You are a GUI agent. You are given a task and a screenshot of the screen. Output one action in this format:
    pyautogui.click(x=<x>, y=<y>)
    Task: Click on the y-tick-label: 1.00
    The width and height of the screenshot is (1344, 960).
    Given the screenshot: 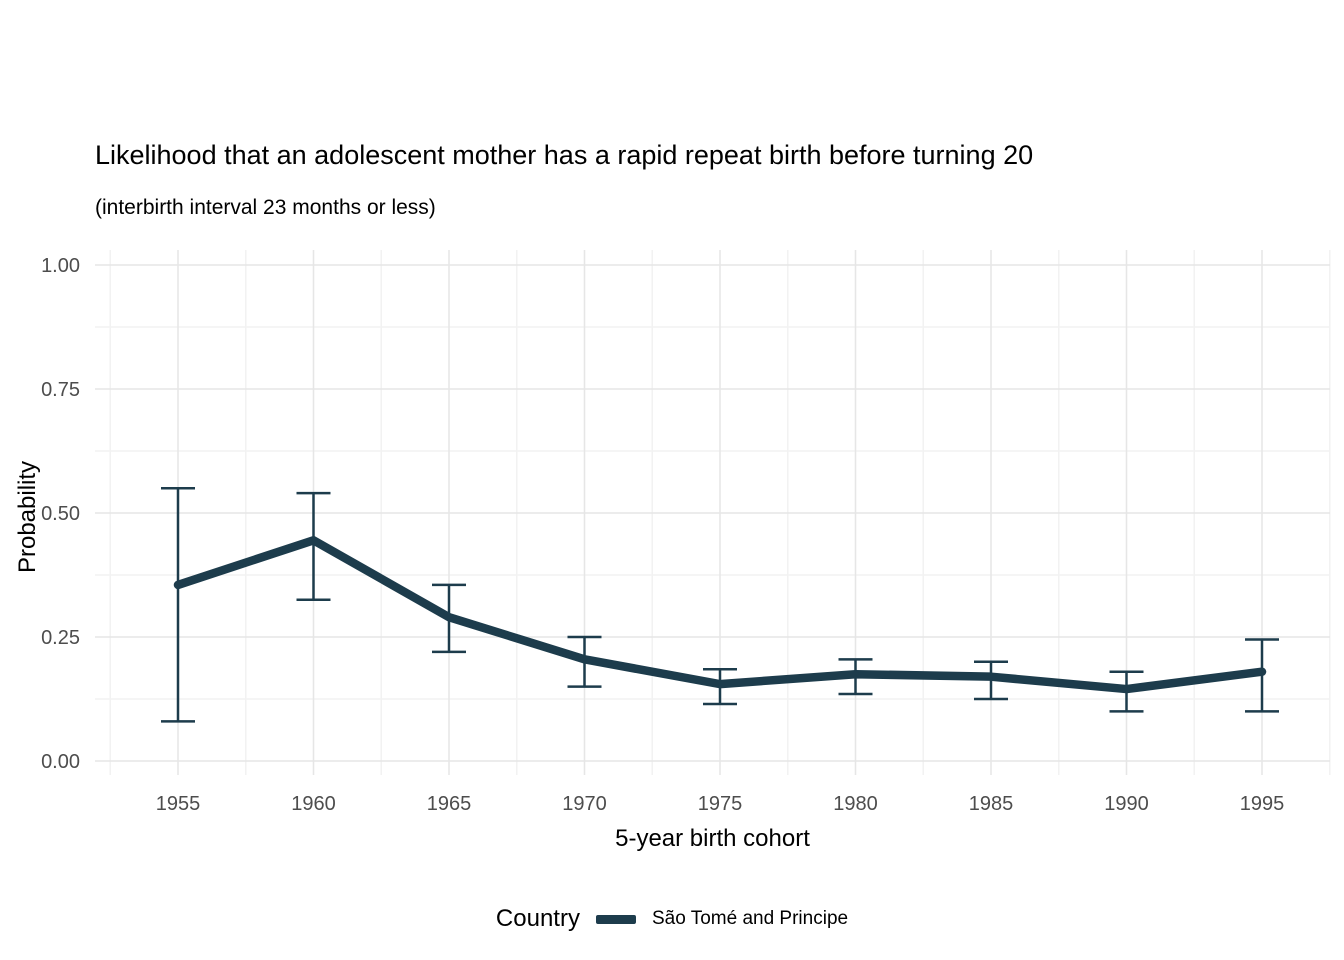 What is the action you would take?
    pyautogui.click(x=60, y=266)
    